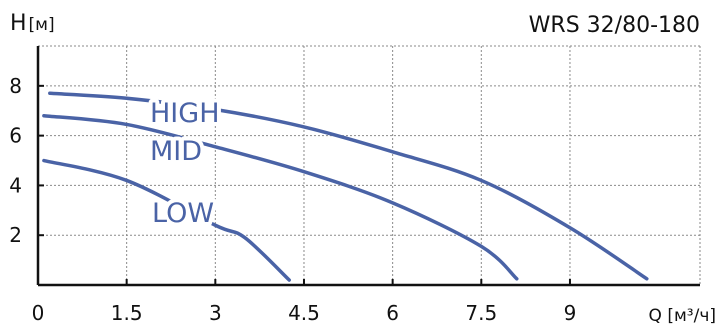 The width and height of the screenshot is (720, 327). What do you see at coordinates (570, 313) in the screenshot?
I see `x-tick-label: 9` at bounding box center [570, 313].